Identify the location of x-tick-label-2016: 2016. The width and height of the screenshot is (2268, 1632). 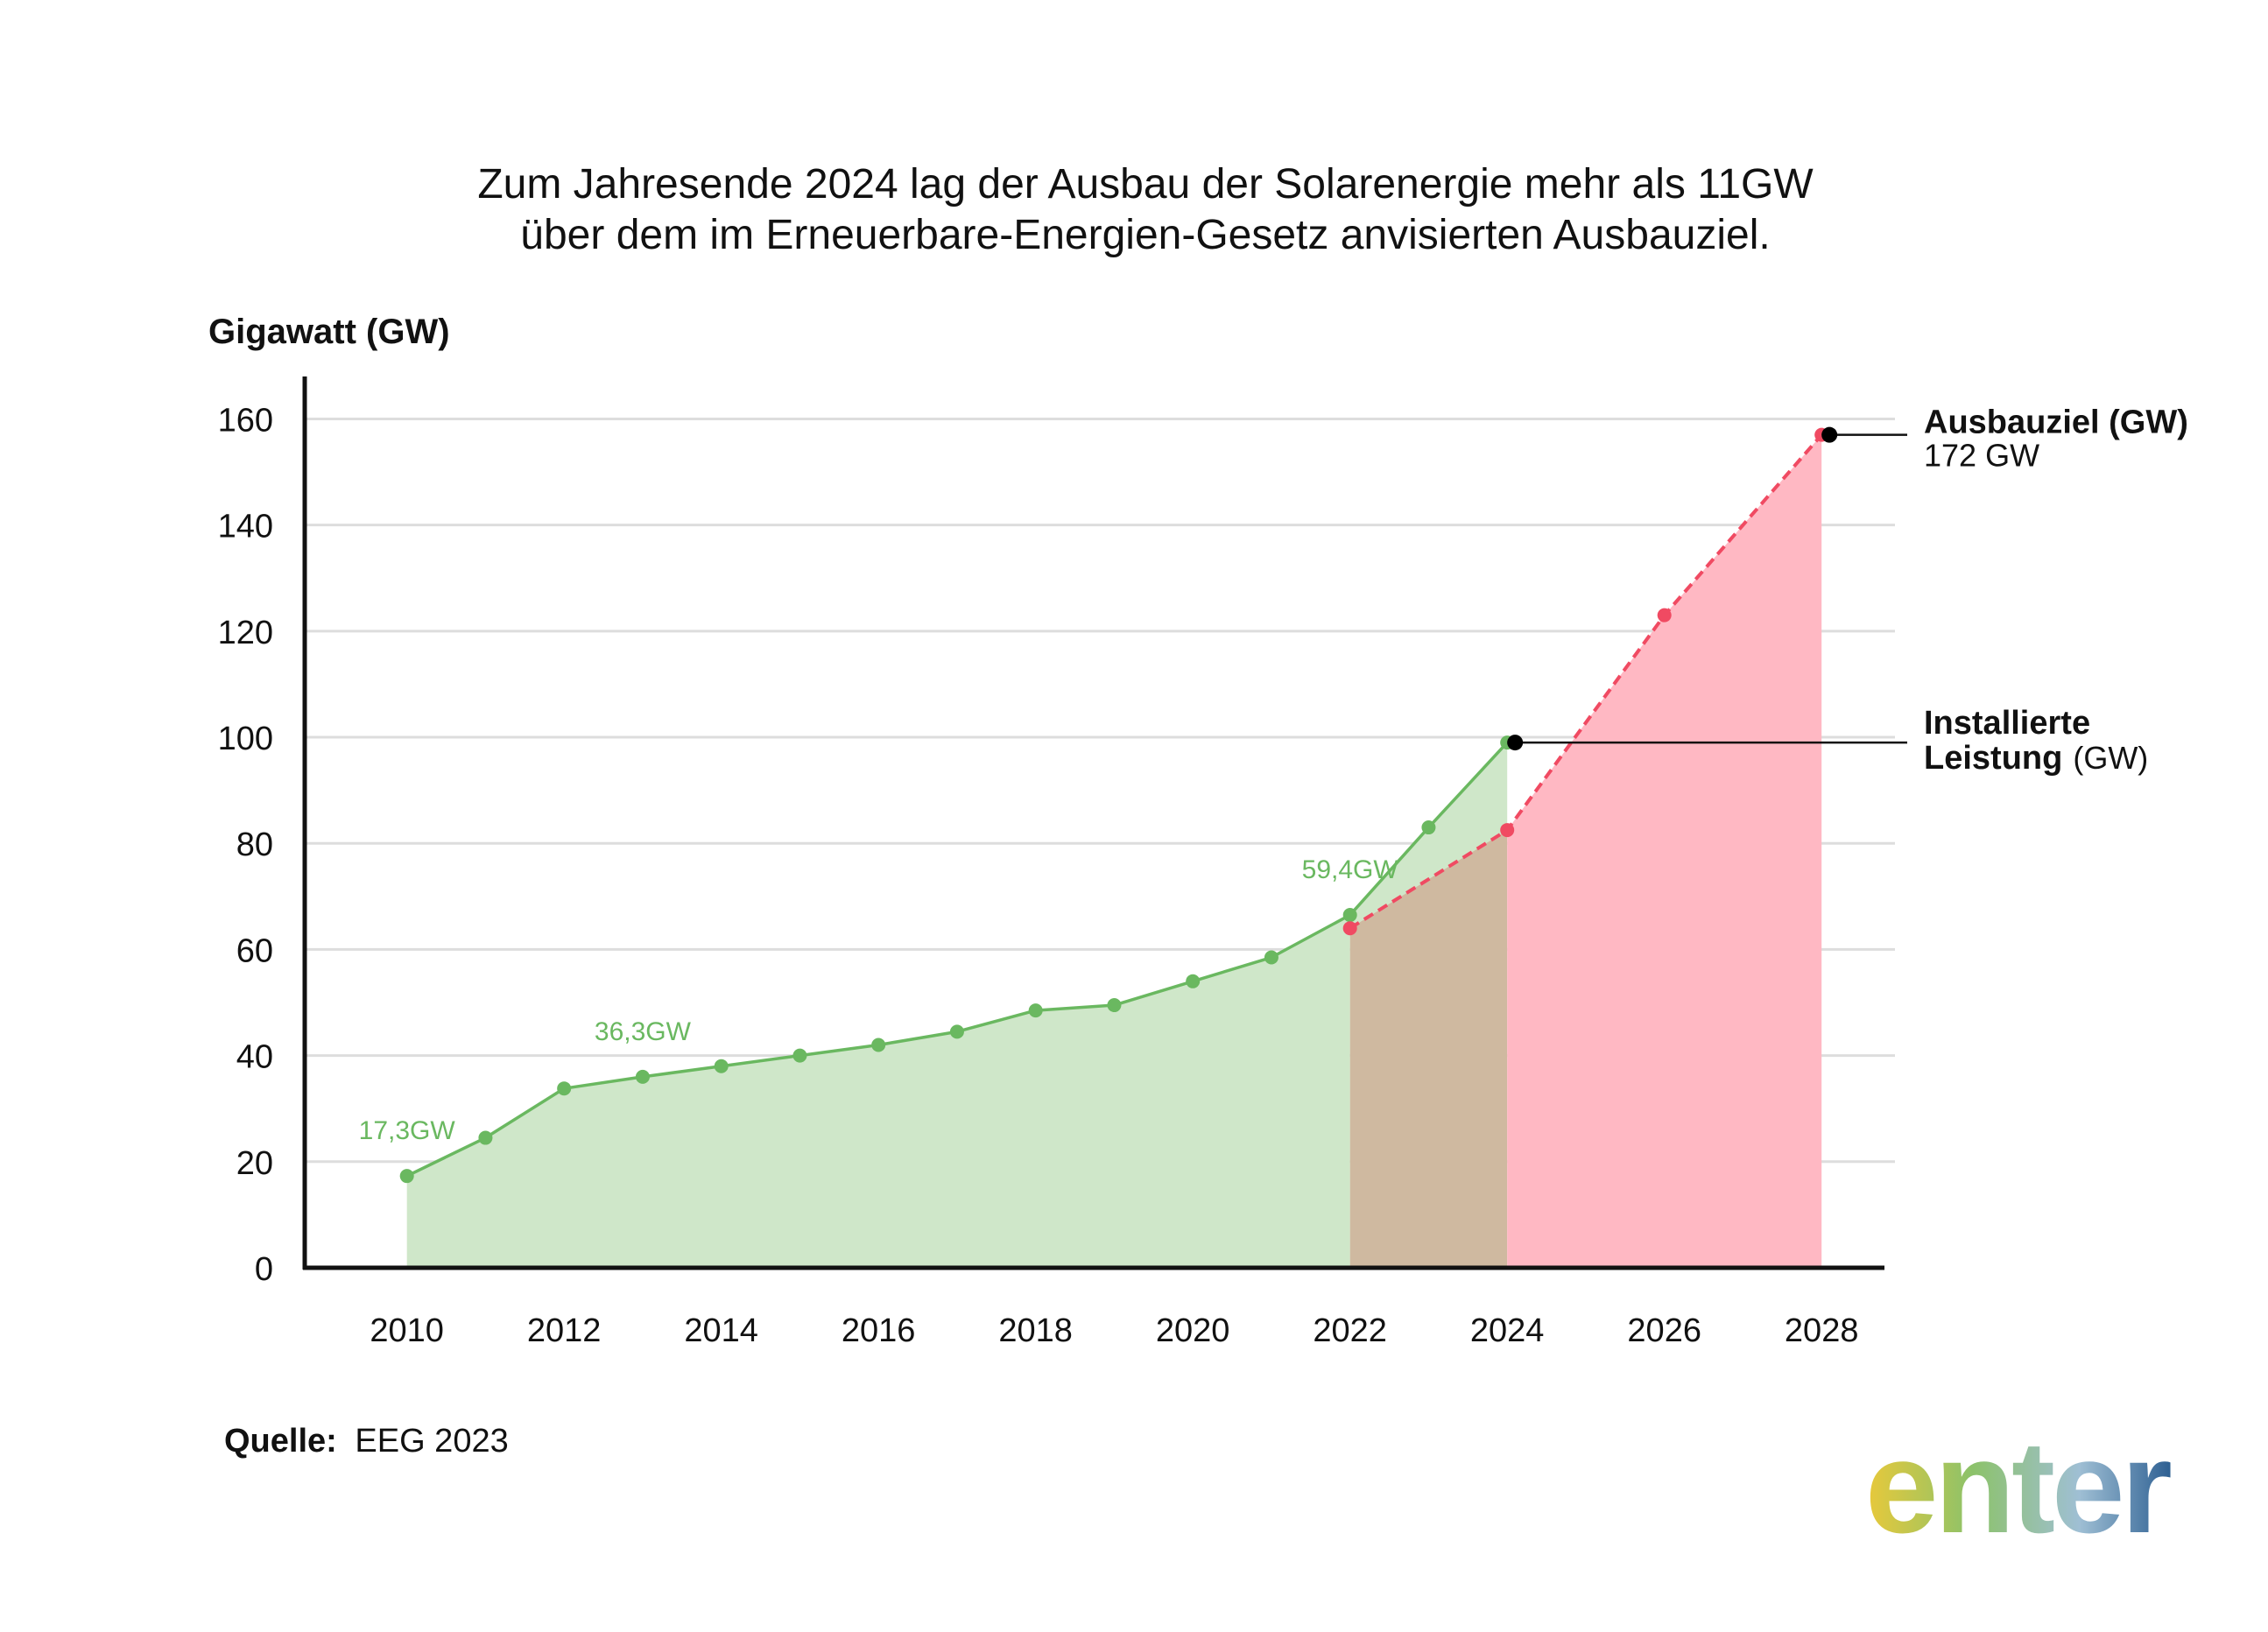
(879, 1330).